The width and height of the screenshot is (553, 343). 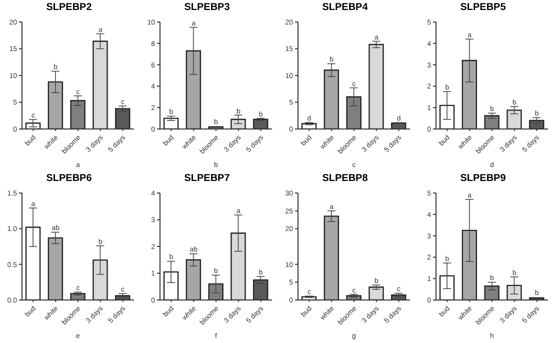 What do you see at coordinates (483, 179) in the screenshot?
I see `chart-title: SLPEBP9` at bounding box center [483, 179].